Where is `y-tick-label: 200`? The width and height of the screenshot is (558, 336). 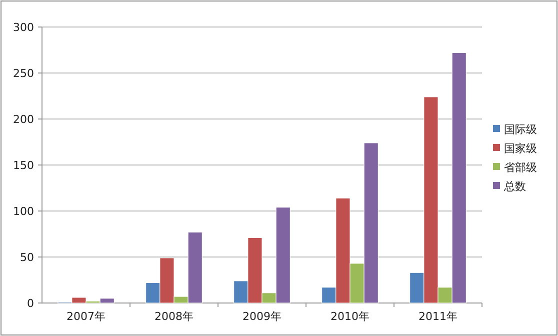
y-tick-label: 200 is located at coordinates (23, 119).